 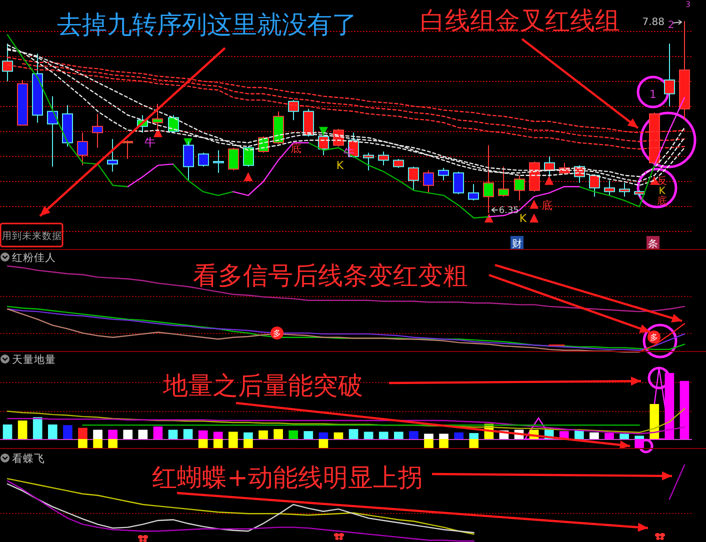 I want to click on text: 3, so click(x=688, y=4).